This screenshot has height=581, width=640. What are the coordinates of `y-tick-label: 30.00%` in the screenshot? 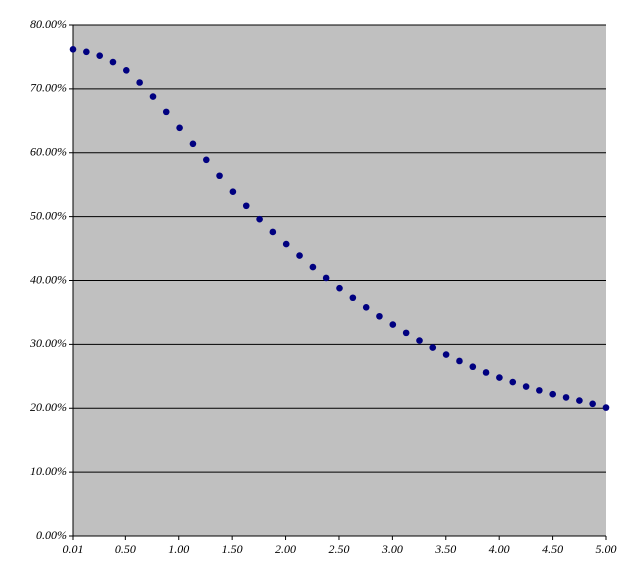 It's located at (48, 343).